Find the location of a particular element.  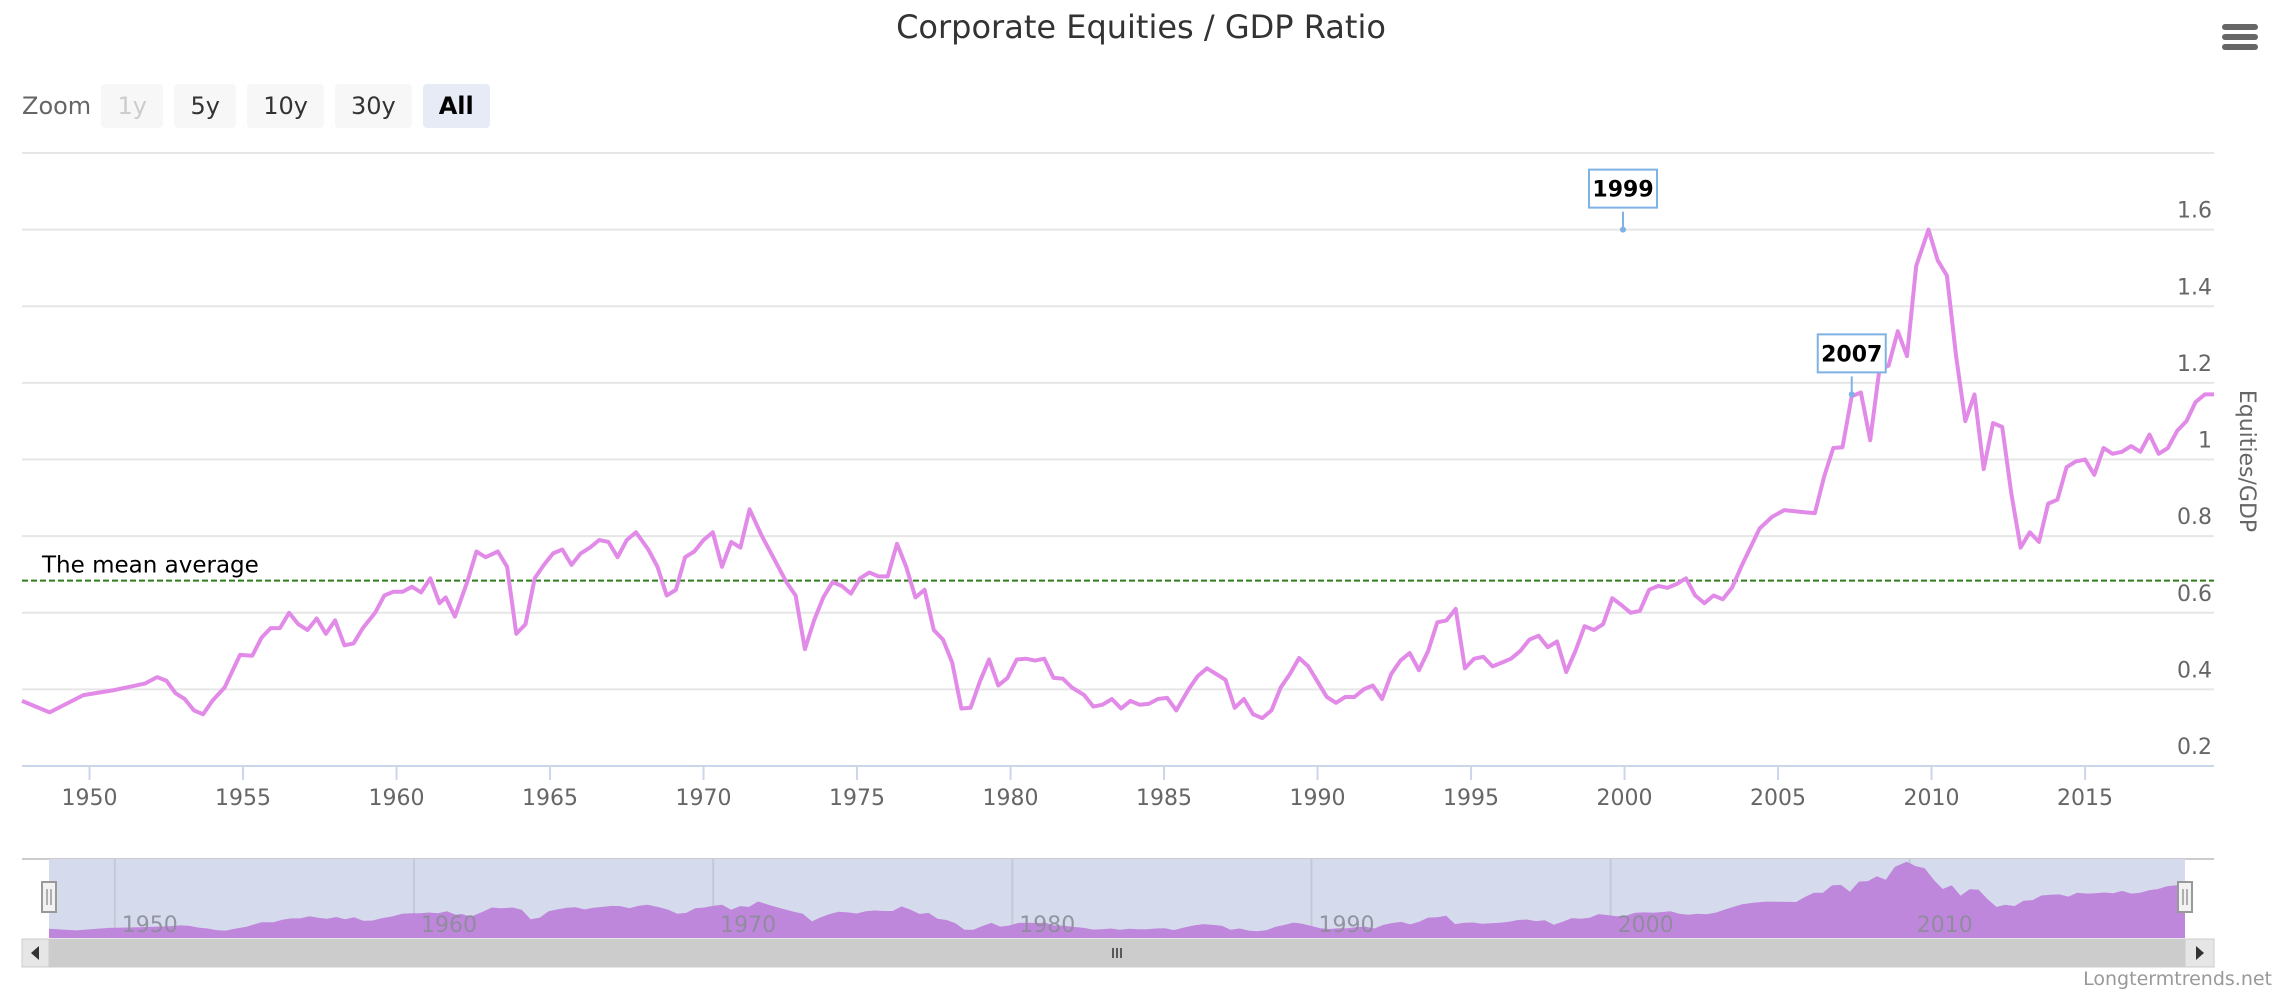

x-tick-label: 2005 is located at coordinates (1778, 798).